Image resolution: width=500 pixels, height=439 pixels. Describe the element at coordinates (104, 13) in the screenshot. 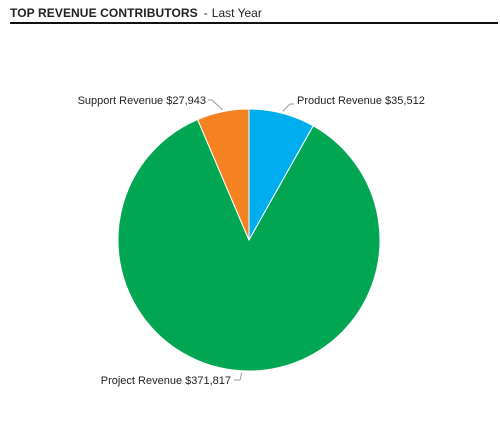

I see `chart-title: TOP REVENUE CONTRIBUTORS` at that location.